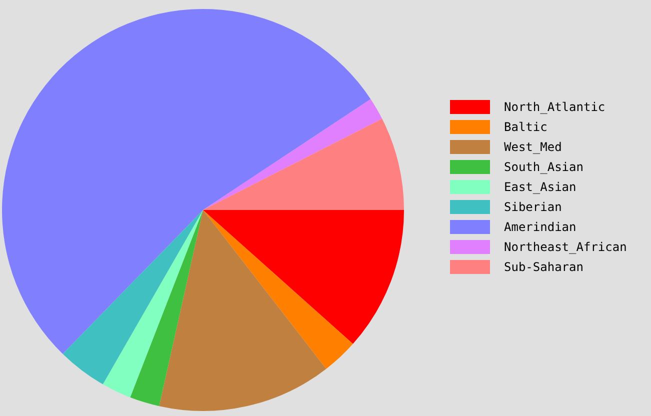 The height and width of the screenshot is (416, 651). What do you see at coordinates (533, 147) in the screenshot?
I see `legend-label: West_Med` at bounding box center [533, 147].